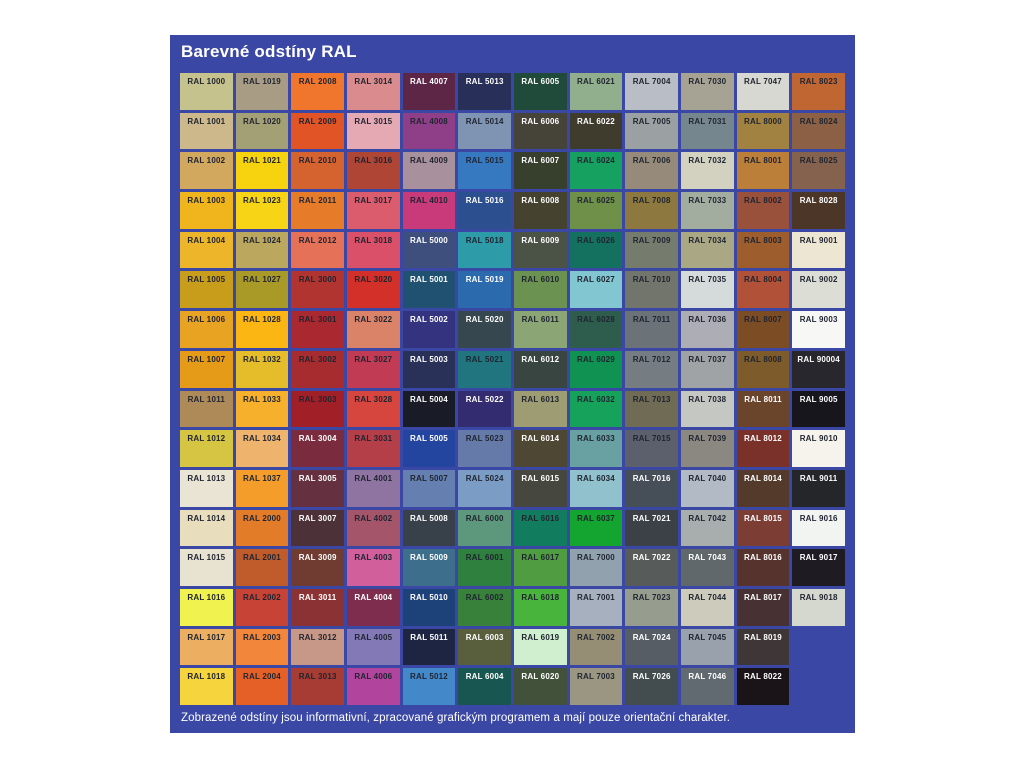  Describe the element at coordinates (429, 131) in the screenshot. I see `color-swatch: RAL 4008` at that location.